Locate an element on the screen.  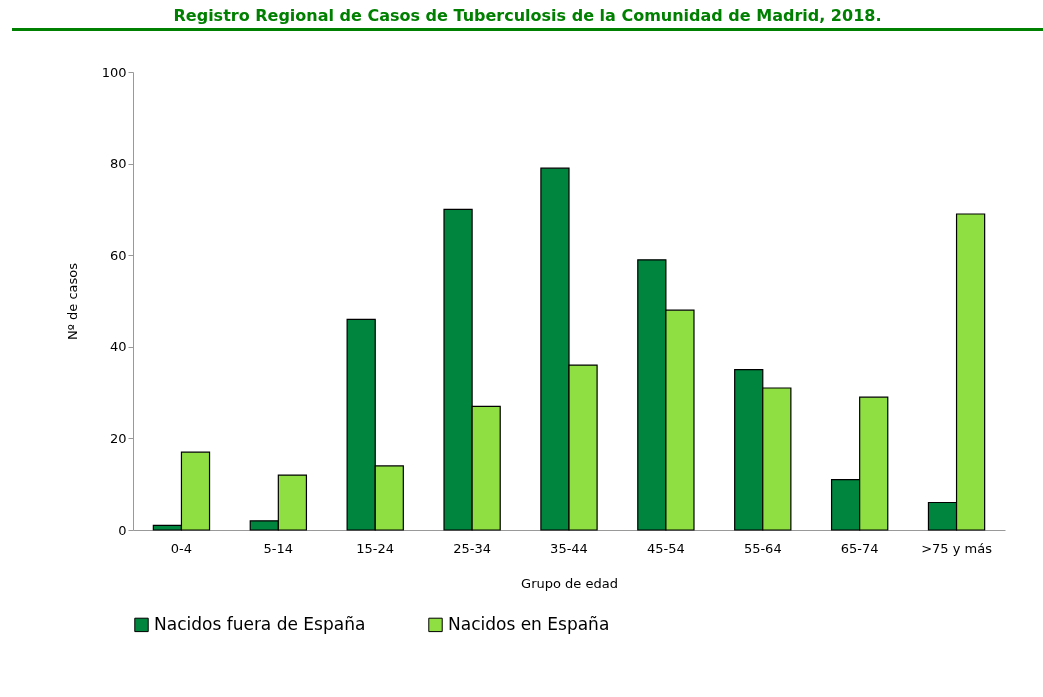
y-axis-title: Nº de casos is located at coordinates (72, 301).